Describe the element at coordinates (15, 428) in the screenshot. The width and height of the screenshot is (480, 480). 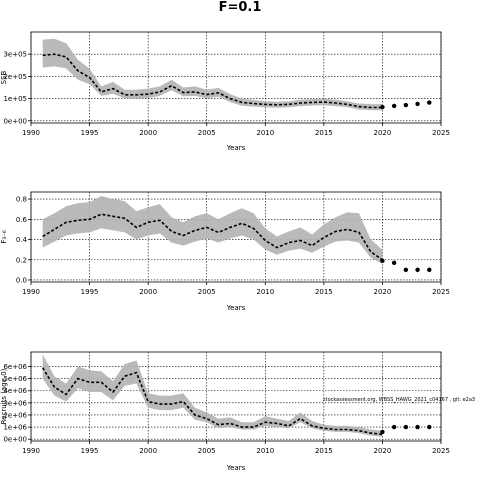
I see `y-tick-label: 1e+06` at that location.